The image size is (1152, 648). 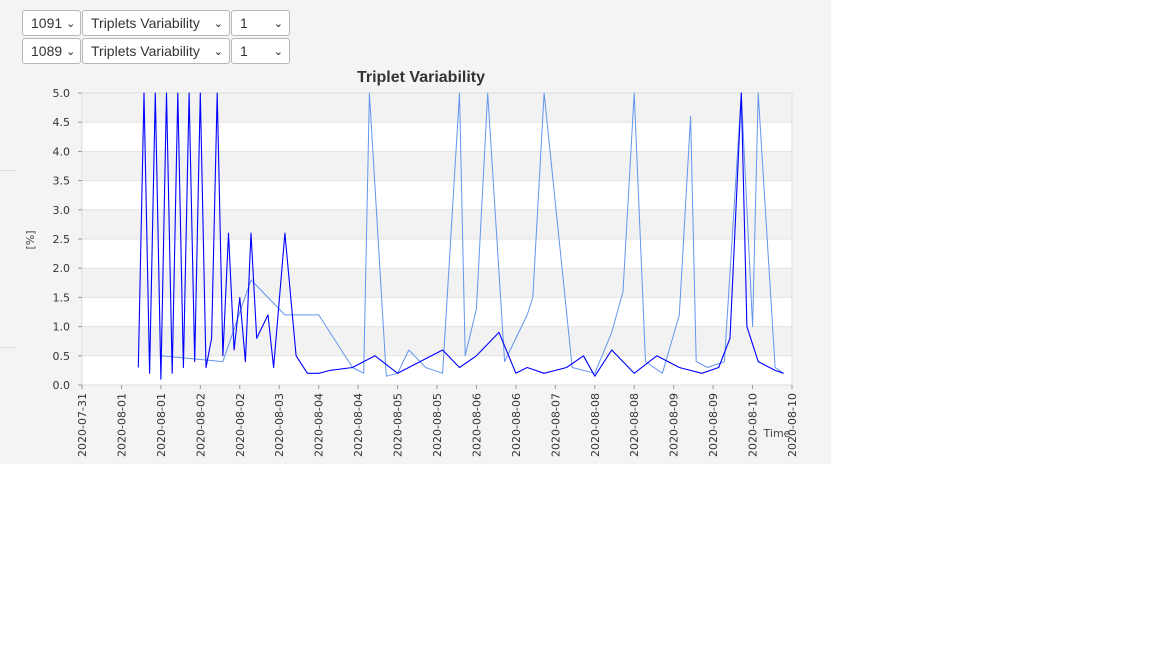 I want to click on y-tick-label: 3.0, so click(x=62, y=210).